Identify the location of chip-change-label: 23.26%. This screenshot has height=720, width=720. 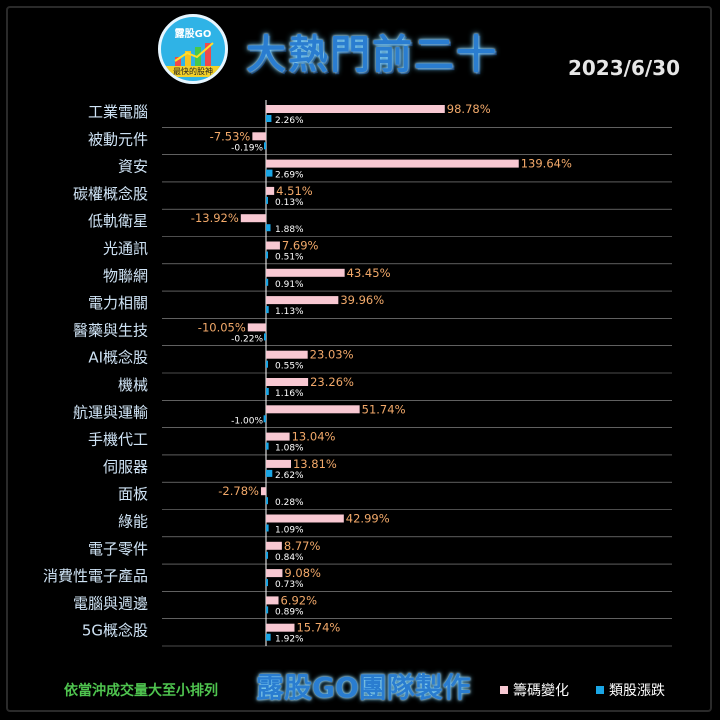
(332, 382).